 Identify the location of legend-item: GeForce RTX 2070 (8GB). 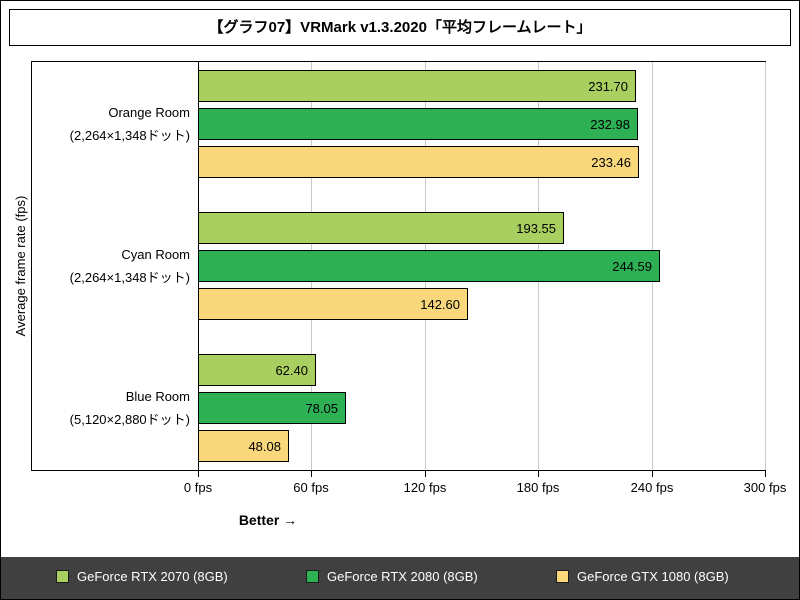
(142, 576).